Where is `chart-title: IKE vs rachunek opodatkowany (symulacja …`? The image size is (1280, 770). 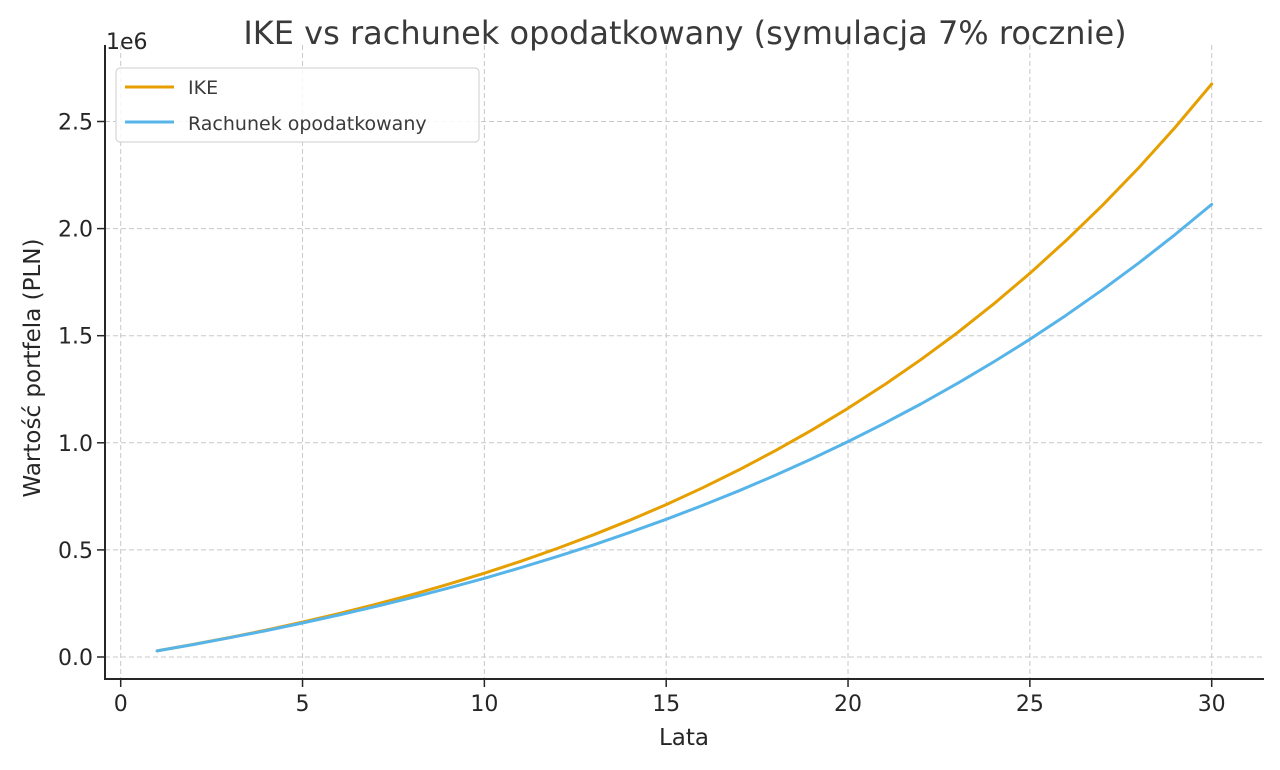 chart-title: IKE vs rachunek opodatkowany (symulacja … is located at coordinates (684, 33).